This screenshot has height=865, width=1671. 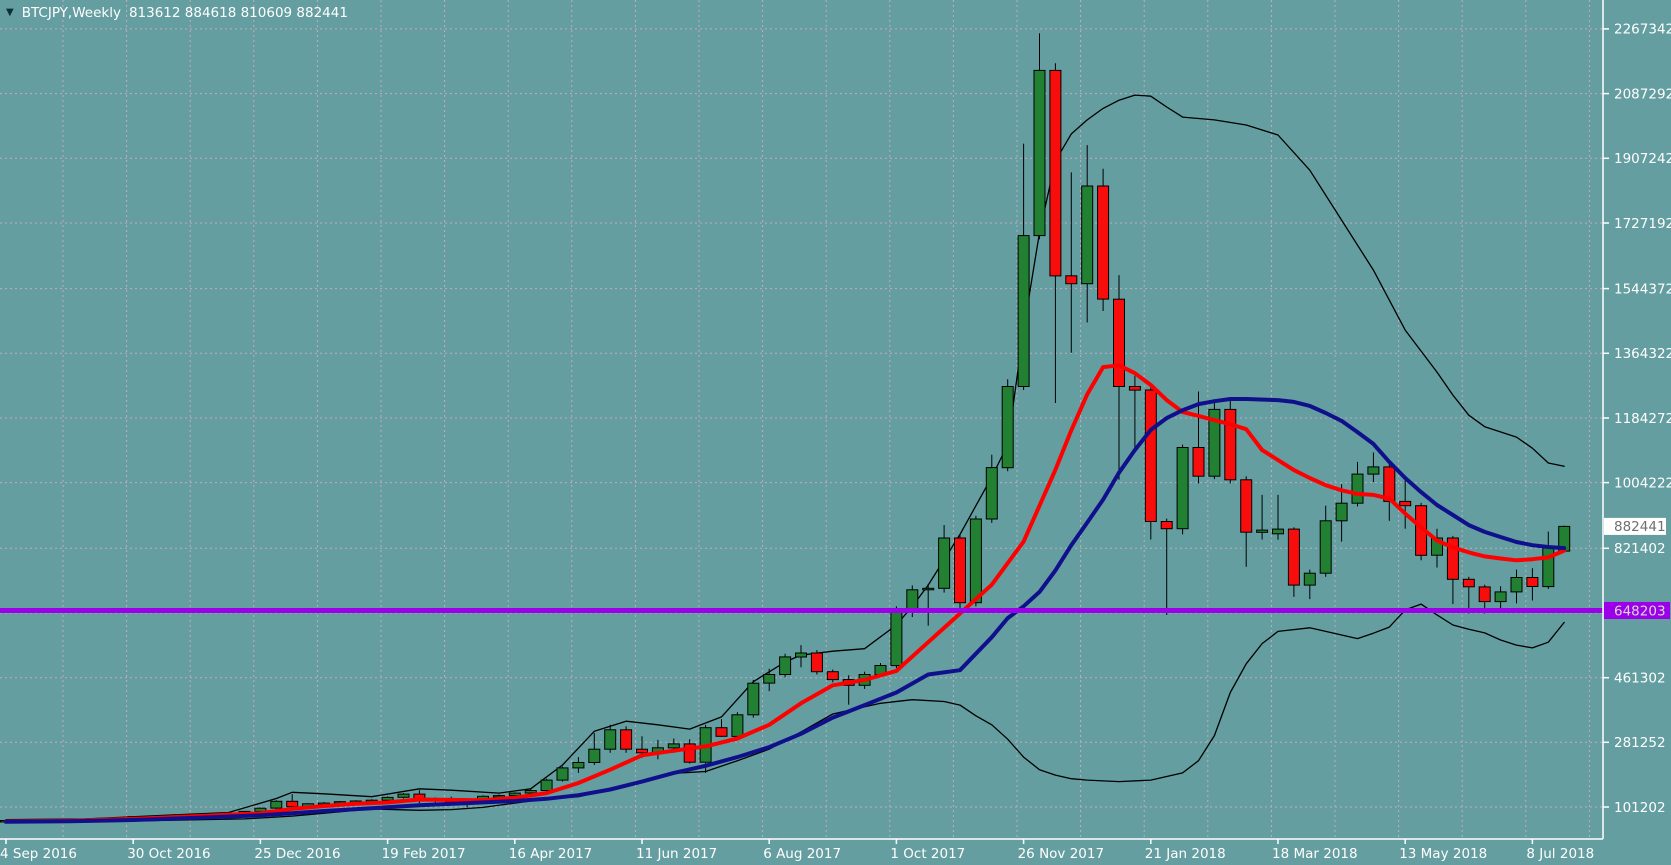 What do you see at coordinates (38, 854) in the screenshot?
I see `date-label: 4 Sep 2016` at bounding box center [38, 854].